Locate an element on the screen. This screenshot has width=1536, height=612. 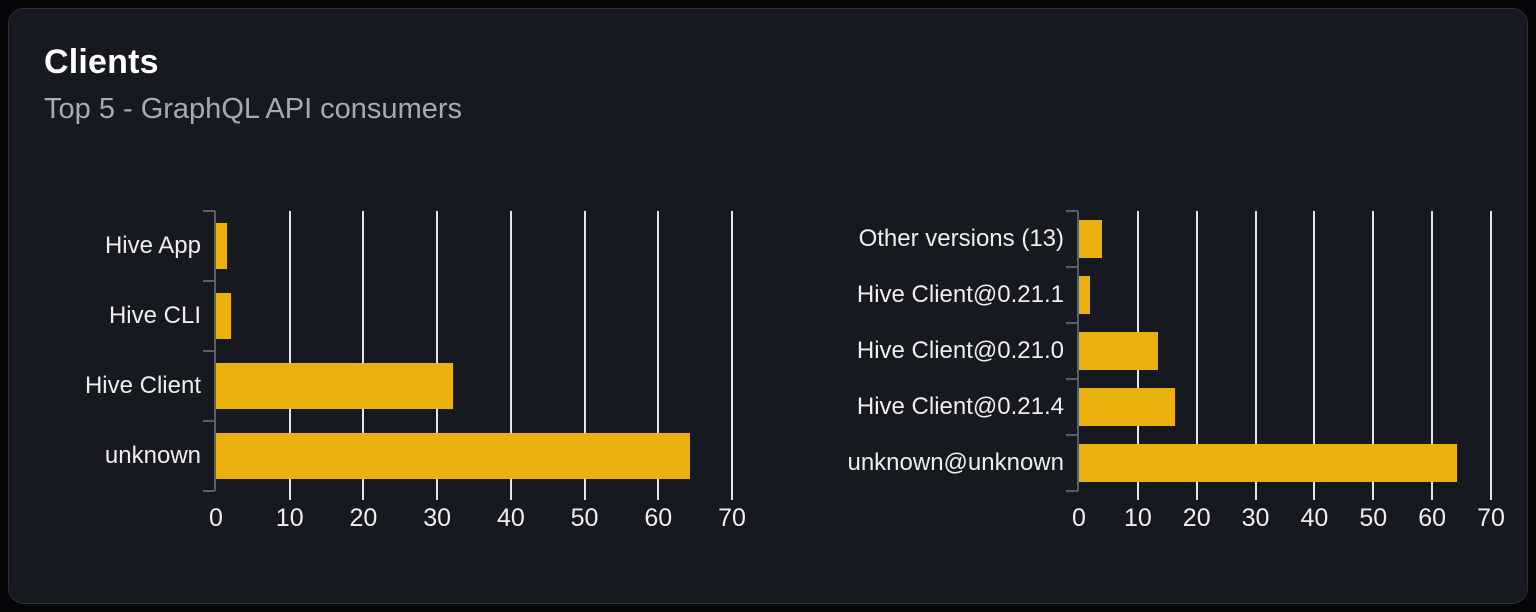
bar-hive-app is located at coordinates (222, 246).